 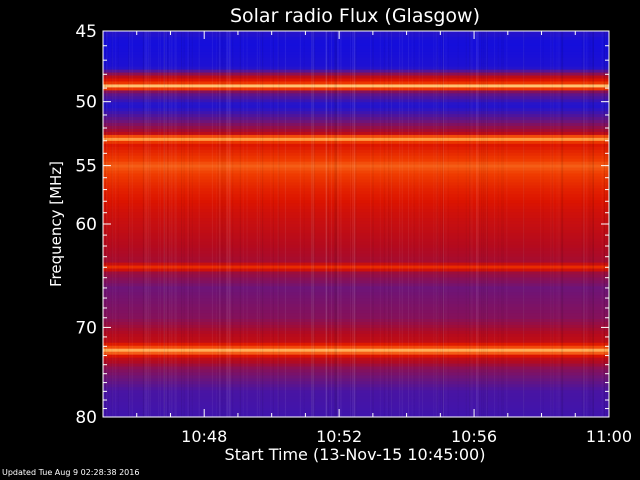 I want to click on y-tick-label: 80, so click(x=86, y=418).